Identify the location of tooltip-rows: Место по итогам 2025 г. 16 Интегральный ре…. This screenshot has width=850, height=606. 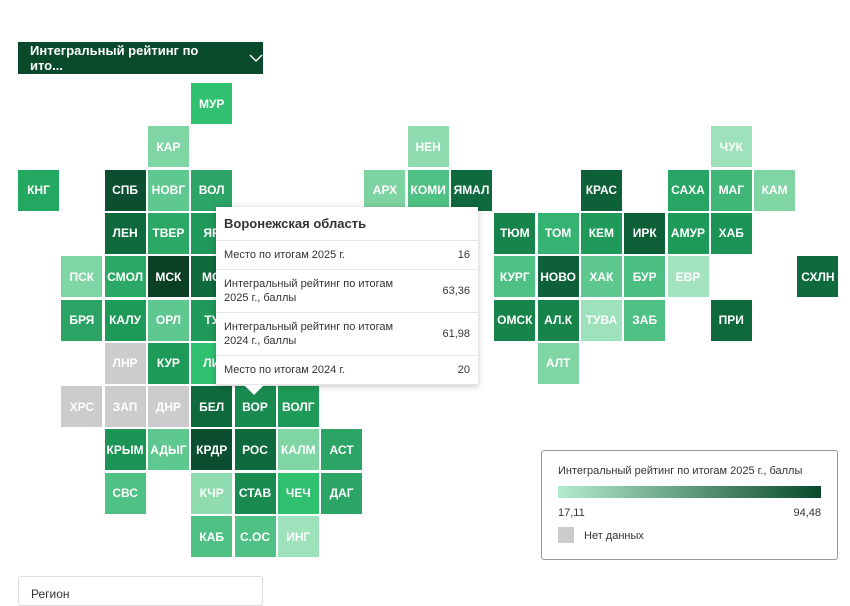
(347, 313).